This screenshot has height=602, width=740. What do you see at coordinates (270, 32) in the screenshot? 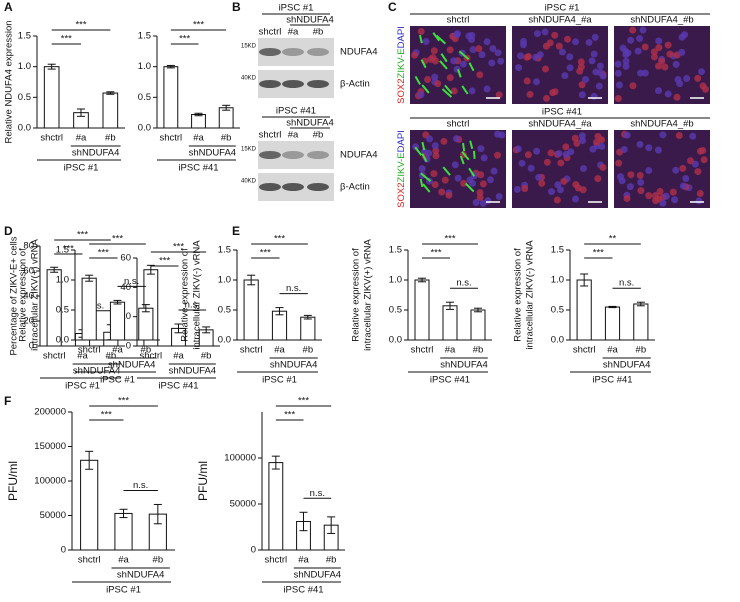
I see `lane-label: shctrl` at bounding box center [270, 32].